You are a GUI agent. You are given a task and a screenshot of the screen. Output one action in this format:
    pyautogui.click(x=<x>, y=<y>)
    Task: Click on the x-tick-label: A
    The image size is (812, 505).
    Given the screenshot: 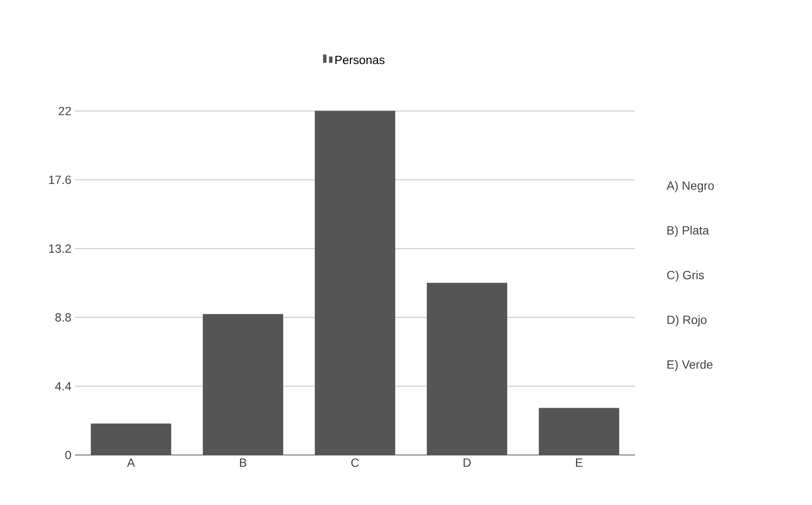 What is the action you would take?
    pyautogui.click(x=131, y=462)
    